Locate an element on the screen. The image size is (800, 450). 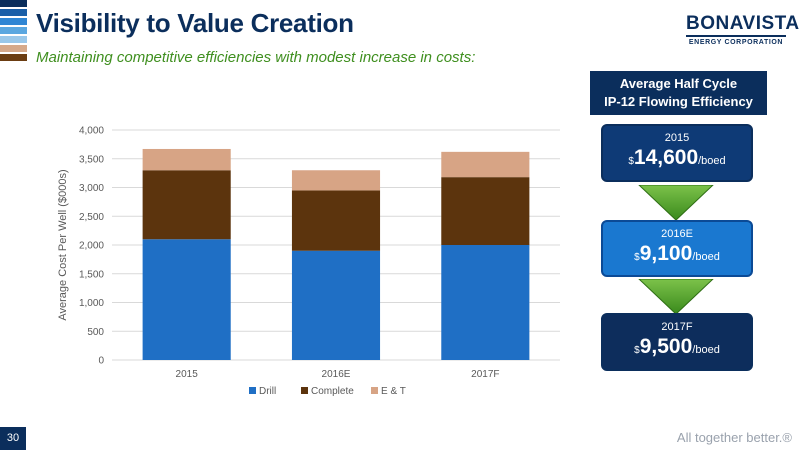
efficiency-box-2017f: 2017F $9,500/boed is located at coordinates (677, 342).